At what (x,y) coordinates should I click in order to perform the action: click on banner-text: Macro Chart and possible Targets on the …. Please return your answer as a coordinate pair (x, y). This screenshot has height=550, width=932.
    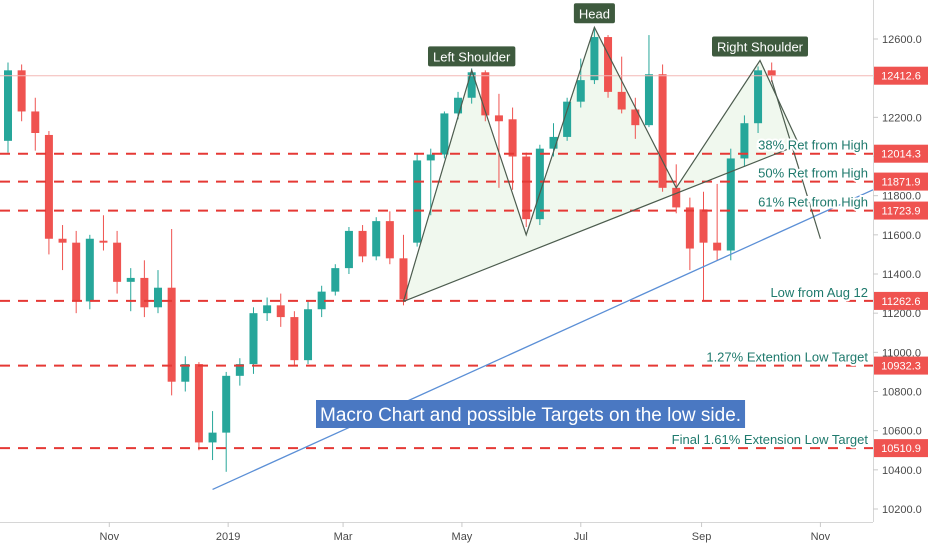
    Looking at the image, I should click on (530, 415).